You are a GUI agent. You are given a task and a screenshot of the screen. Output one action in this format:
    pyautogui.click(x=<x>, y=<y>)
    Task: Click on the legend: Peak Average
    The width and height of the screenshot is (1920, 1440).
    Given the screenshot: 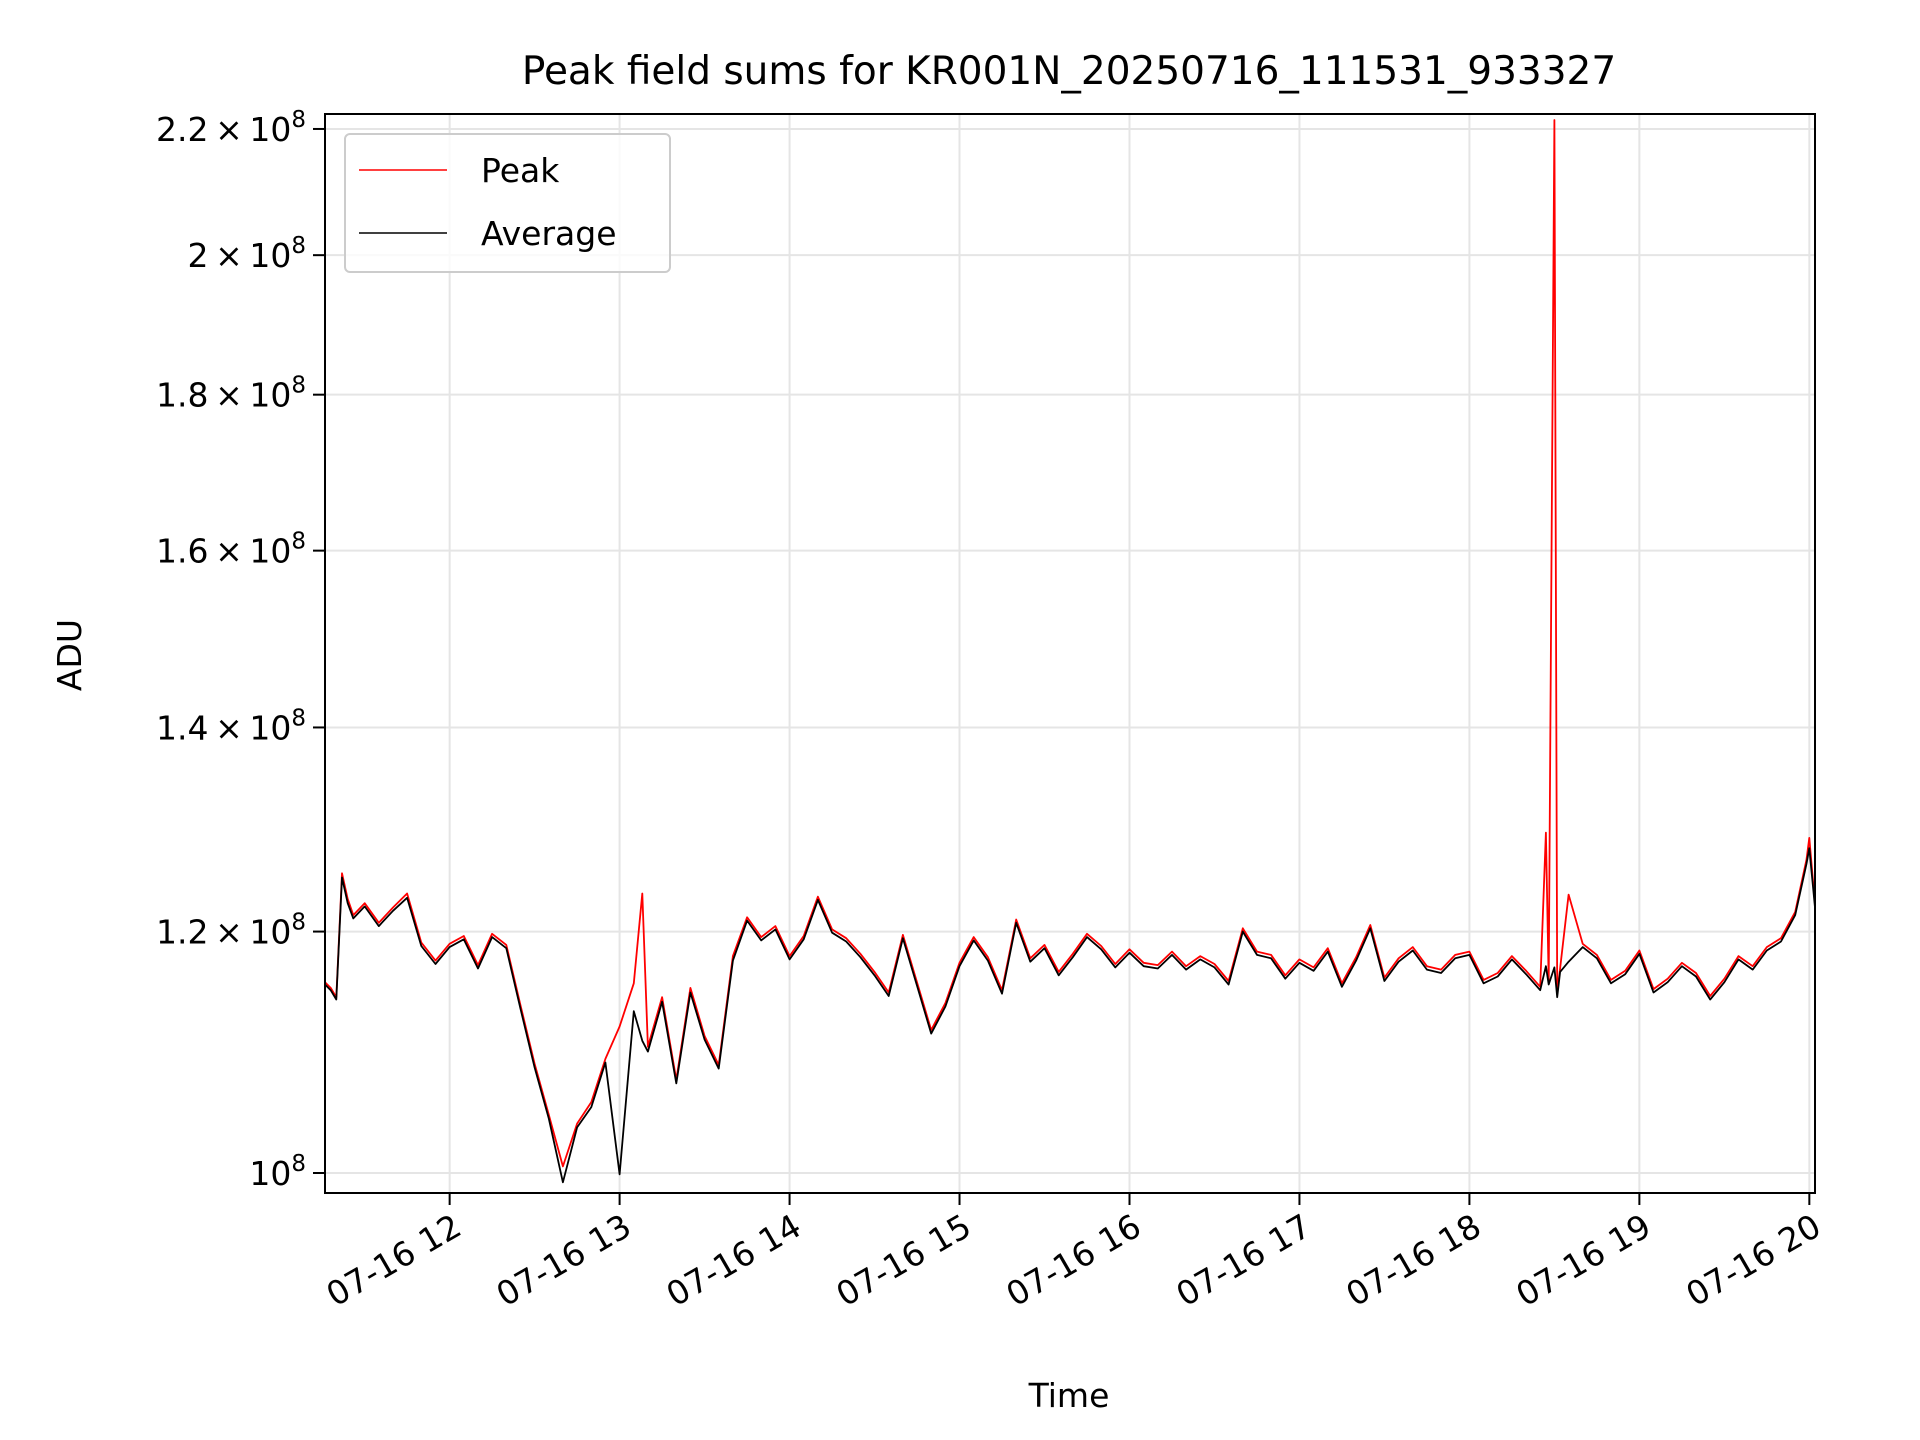 What is the action you would take?
    pyautogui.click(x=507, y=203)
    